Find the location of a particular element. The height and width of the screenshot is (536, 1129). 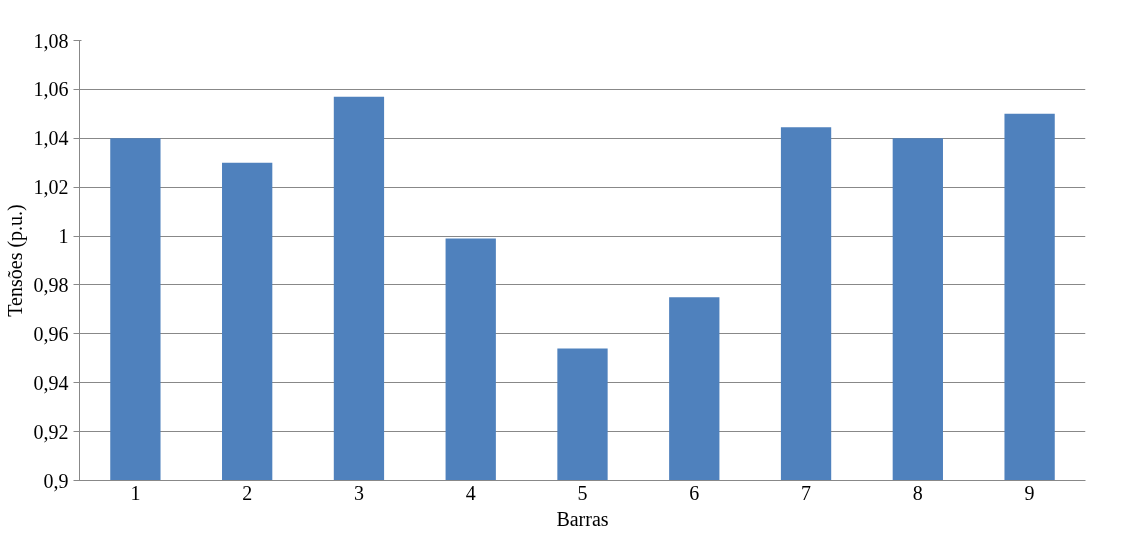

x-tick-label: 8 is located at coordinates (917, 492).